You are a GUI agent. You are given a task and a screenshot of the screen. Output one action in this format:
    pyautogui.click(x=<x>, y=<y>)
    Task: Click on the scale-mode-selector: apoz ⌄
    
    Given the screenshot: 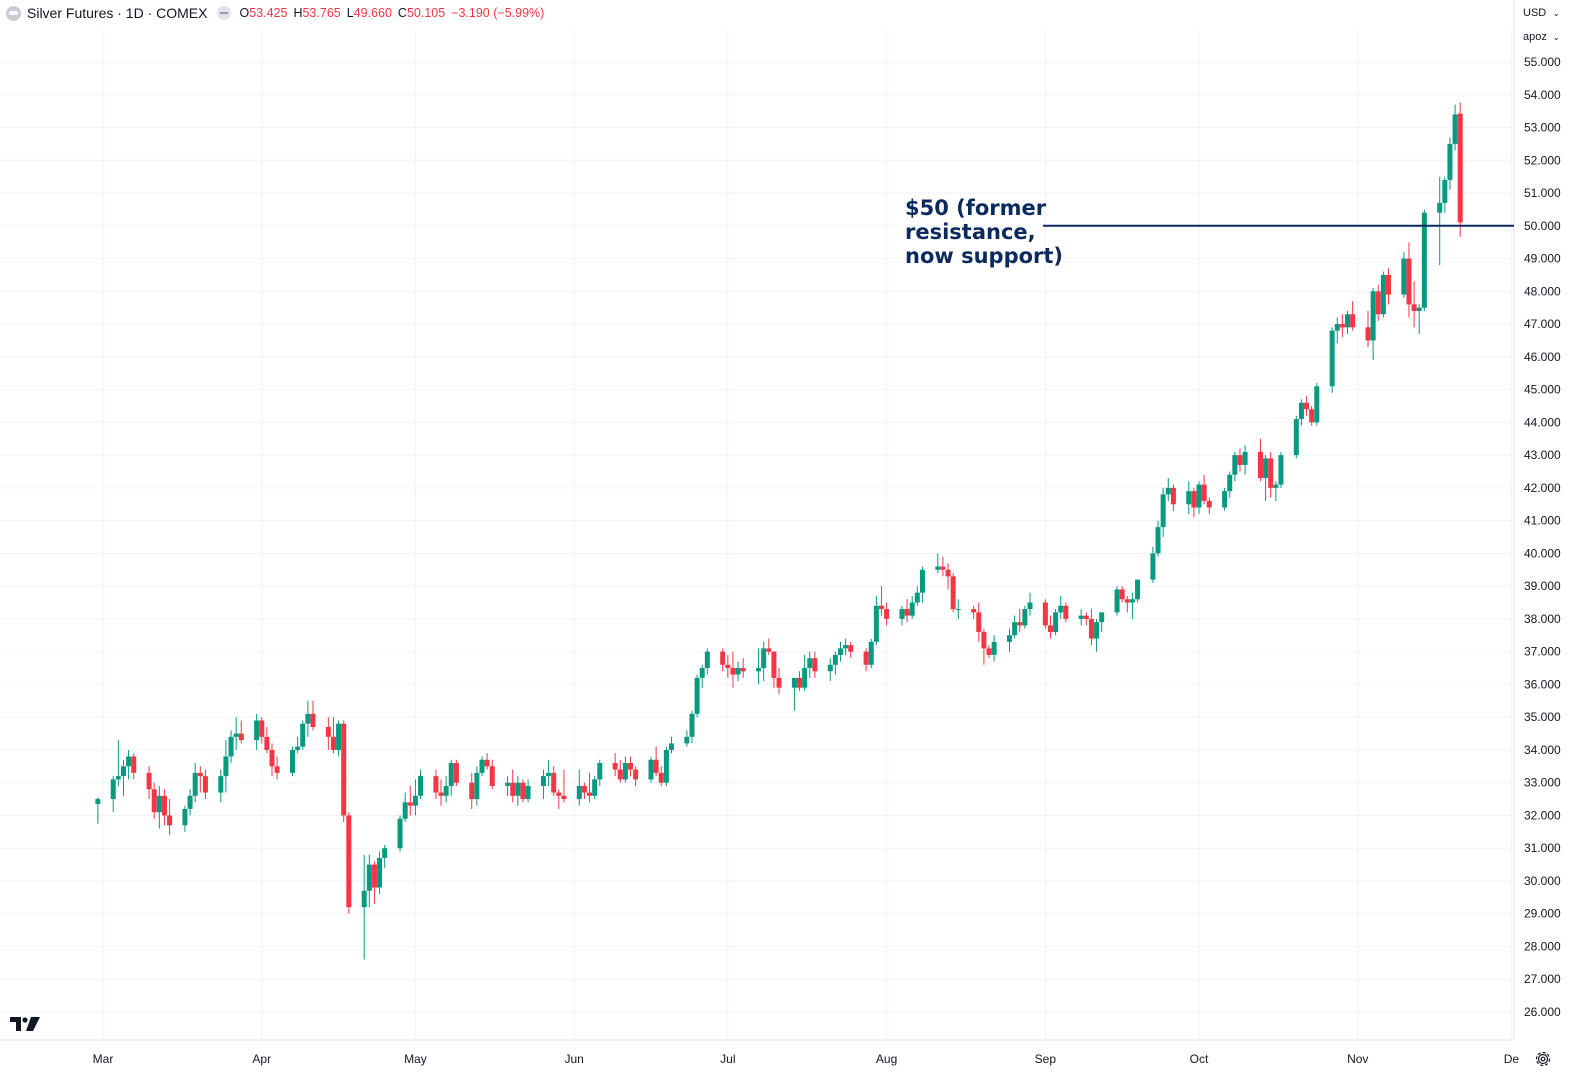 What is the action you would take?
    pyautogui.click(x=1541, y=37)
    